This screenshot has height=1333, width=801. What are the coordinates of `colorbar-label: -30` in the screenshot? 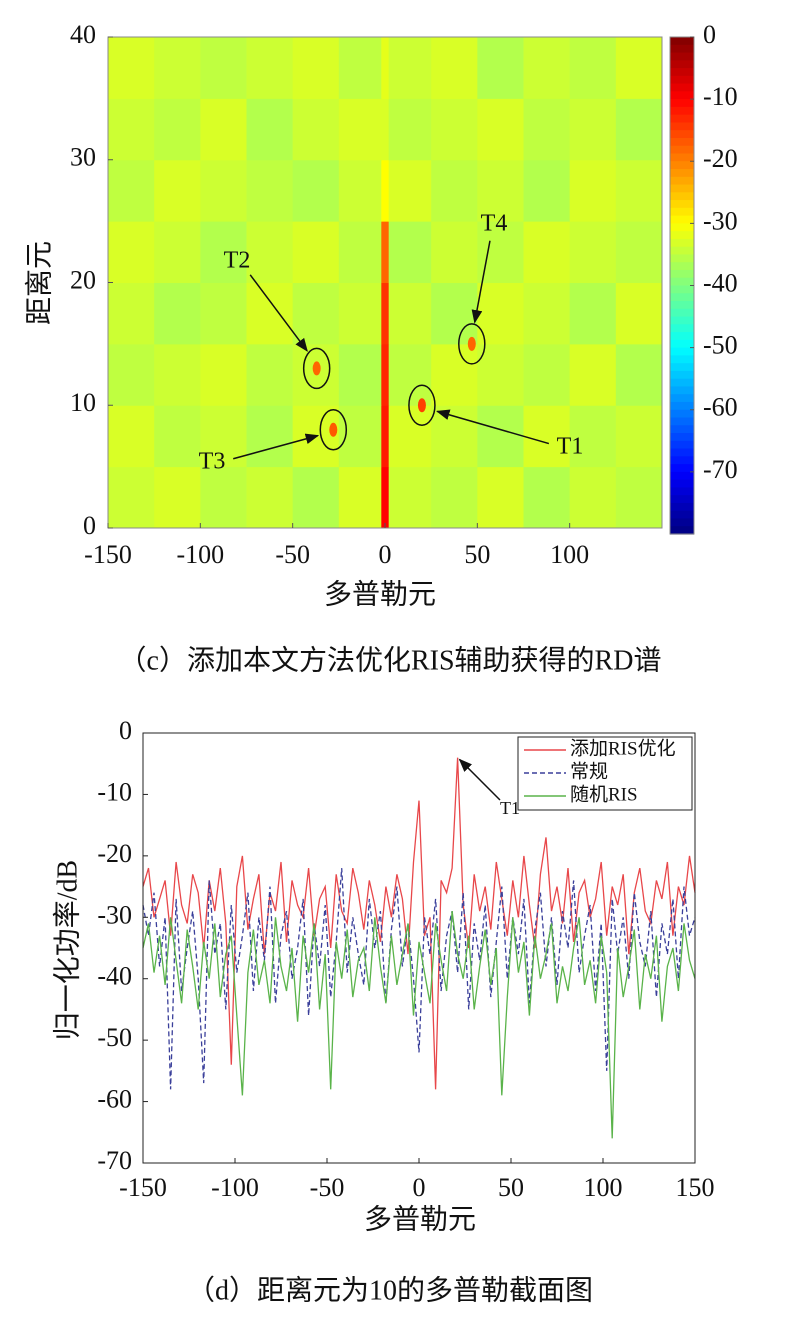 It's located at (720, 220).